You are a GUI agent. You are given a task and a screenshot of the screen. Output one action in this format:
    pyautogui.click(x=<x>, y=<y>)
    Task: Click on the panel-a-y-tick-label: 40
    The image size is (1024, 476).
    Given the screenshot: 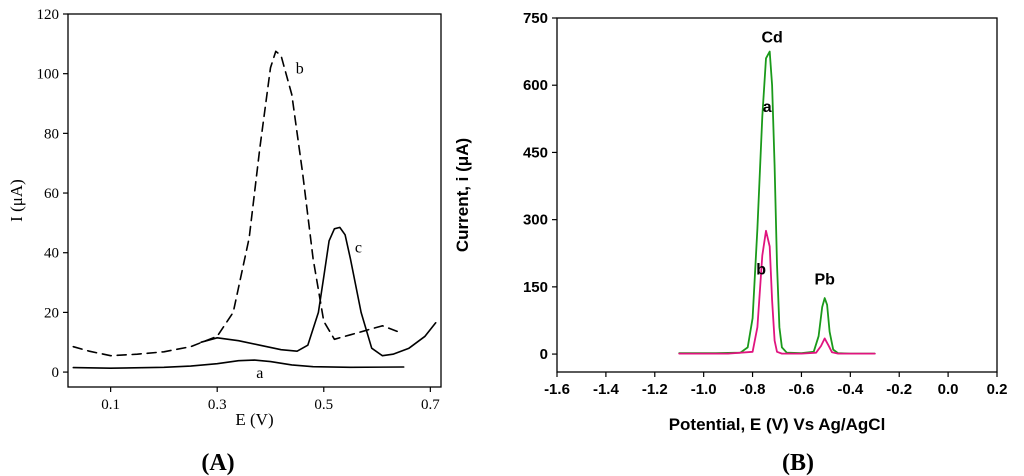 What is the action you would take?
    pyautogui.click(x=51, y=254)
    